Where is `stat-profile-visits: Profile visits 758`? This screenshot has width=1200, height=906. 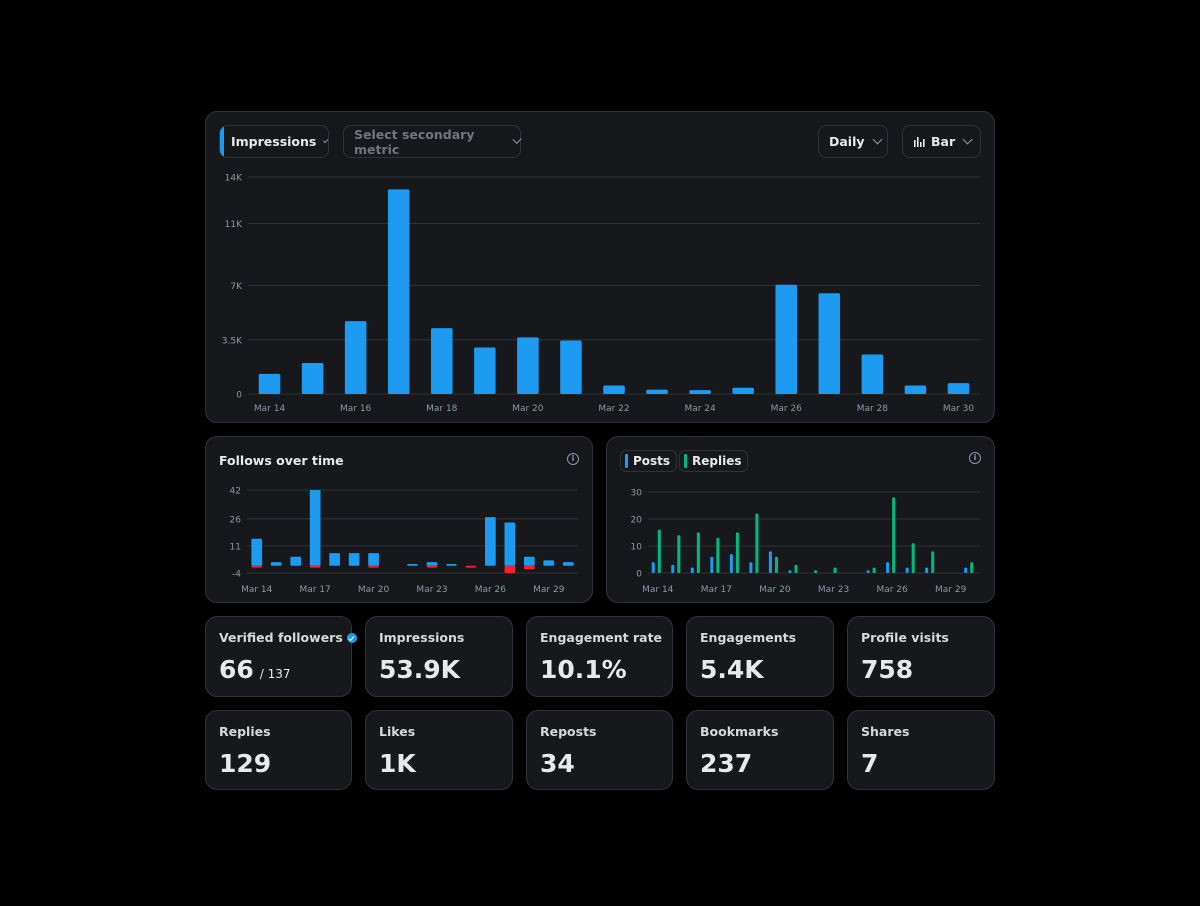 stat-profile-visits: Profile visits 758 is located at coordinates (921, 656).